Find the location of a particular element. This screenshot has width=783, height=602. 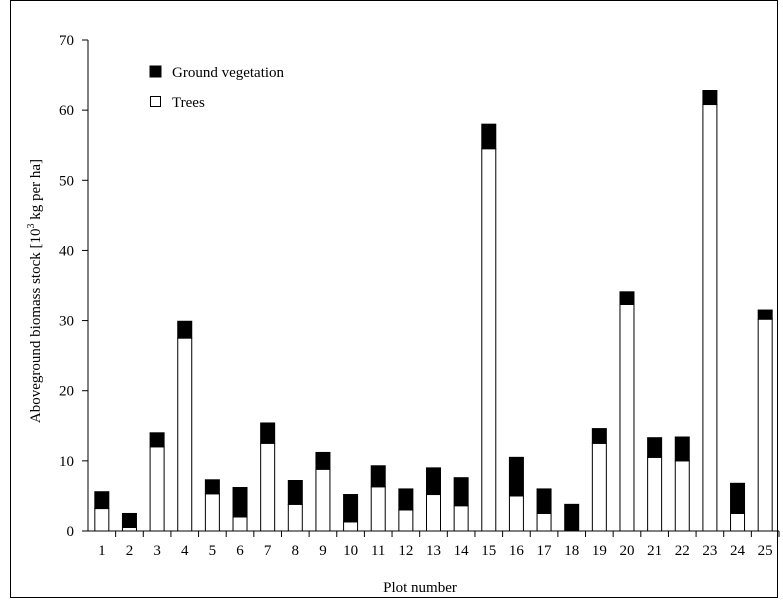

legend-swatch-trees is located at coordinates (155, 101).